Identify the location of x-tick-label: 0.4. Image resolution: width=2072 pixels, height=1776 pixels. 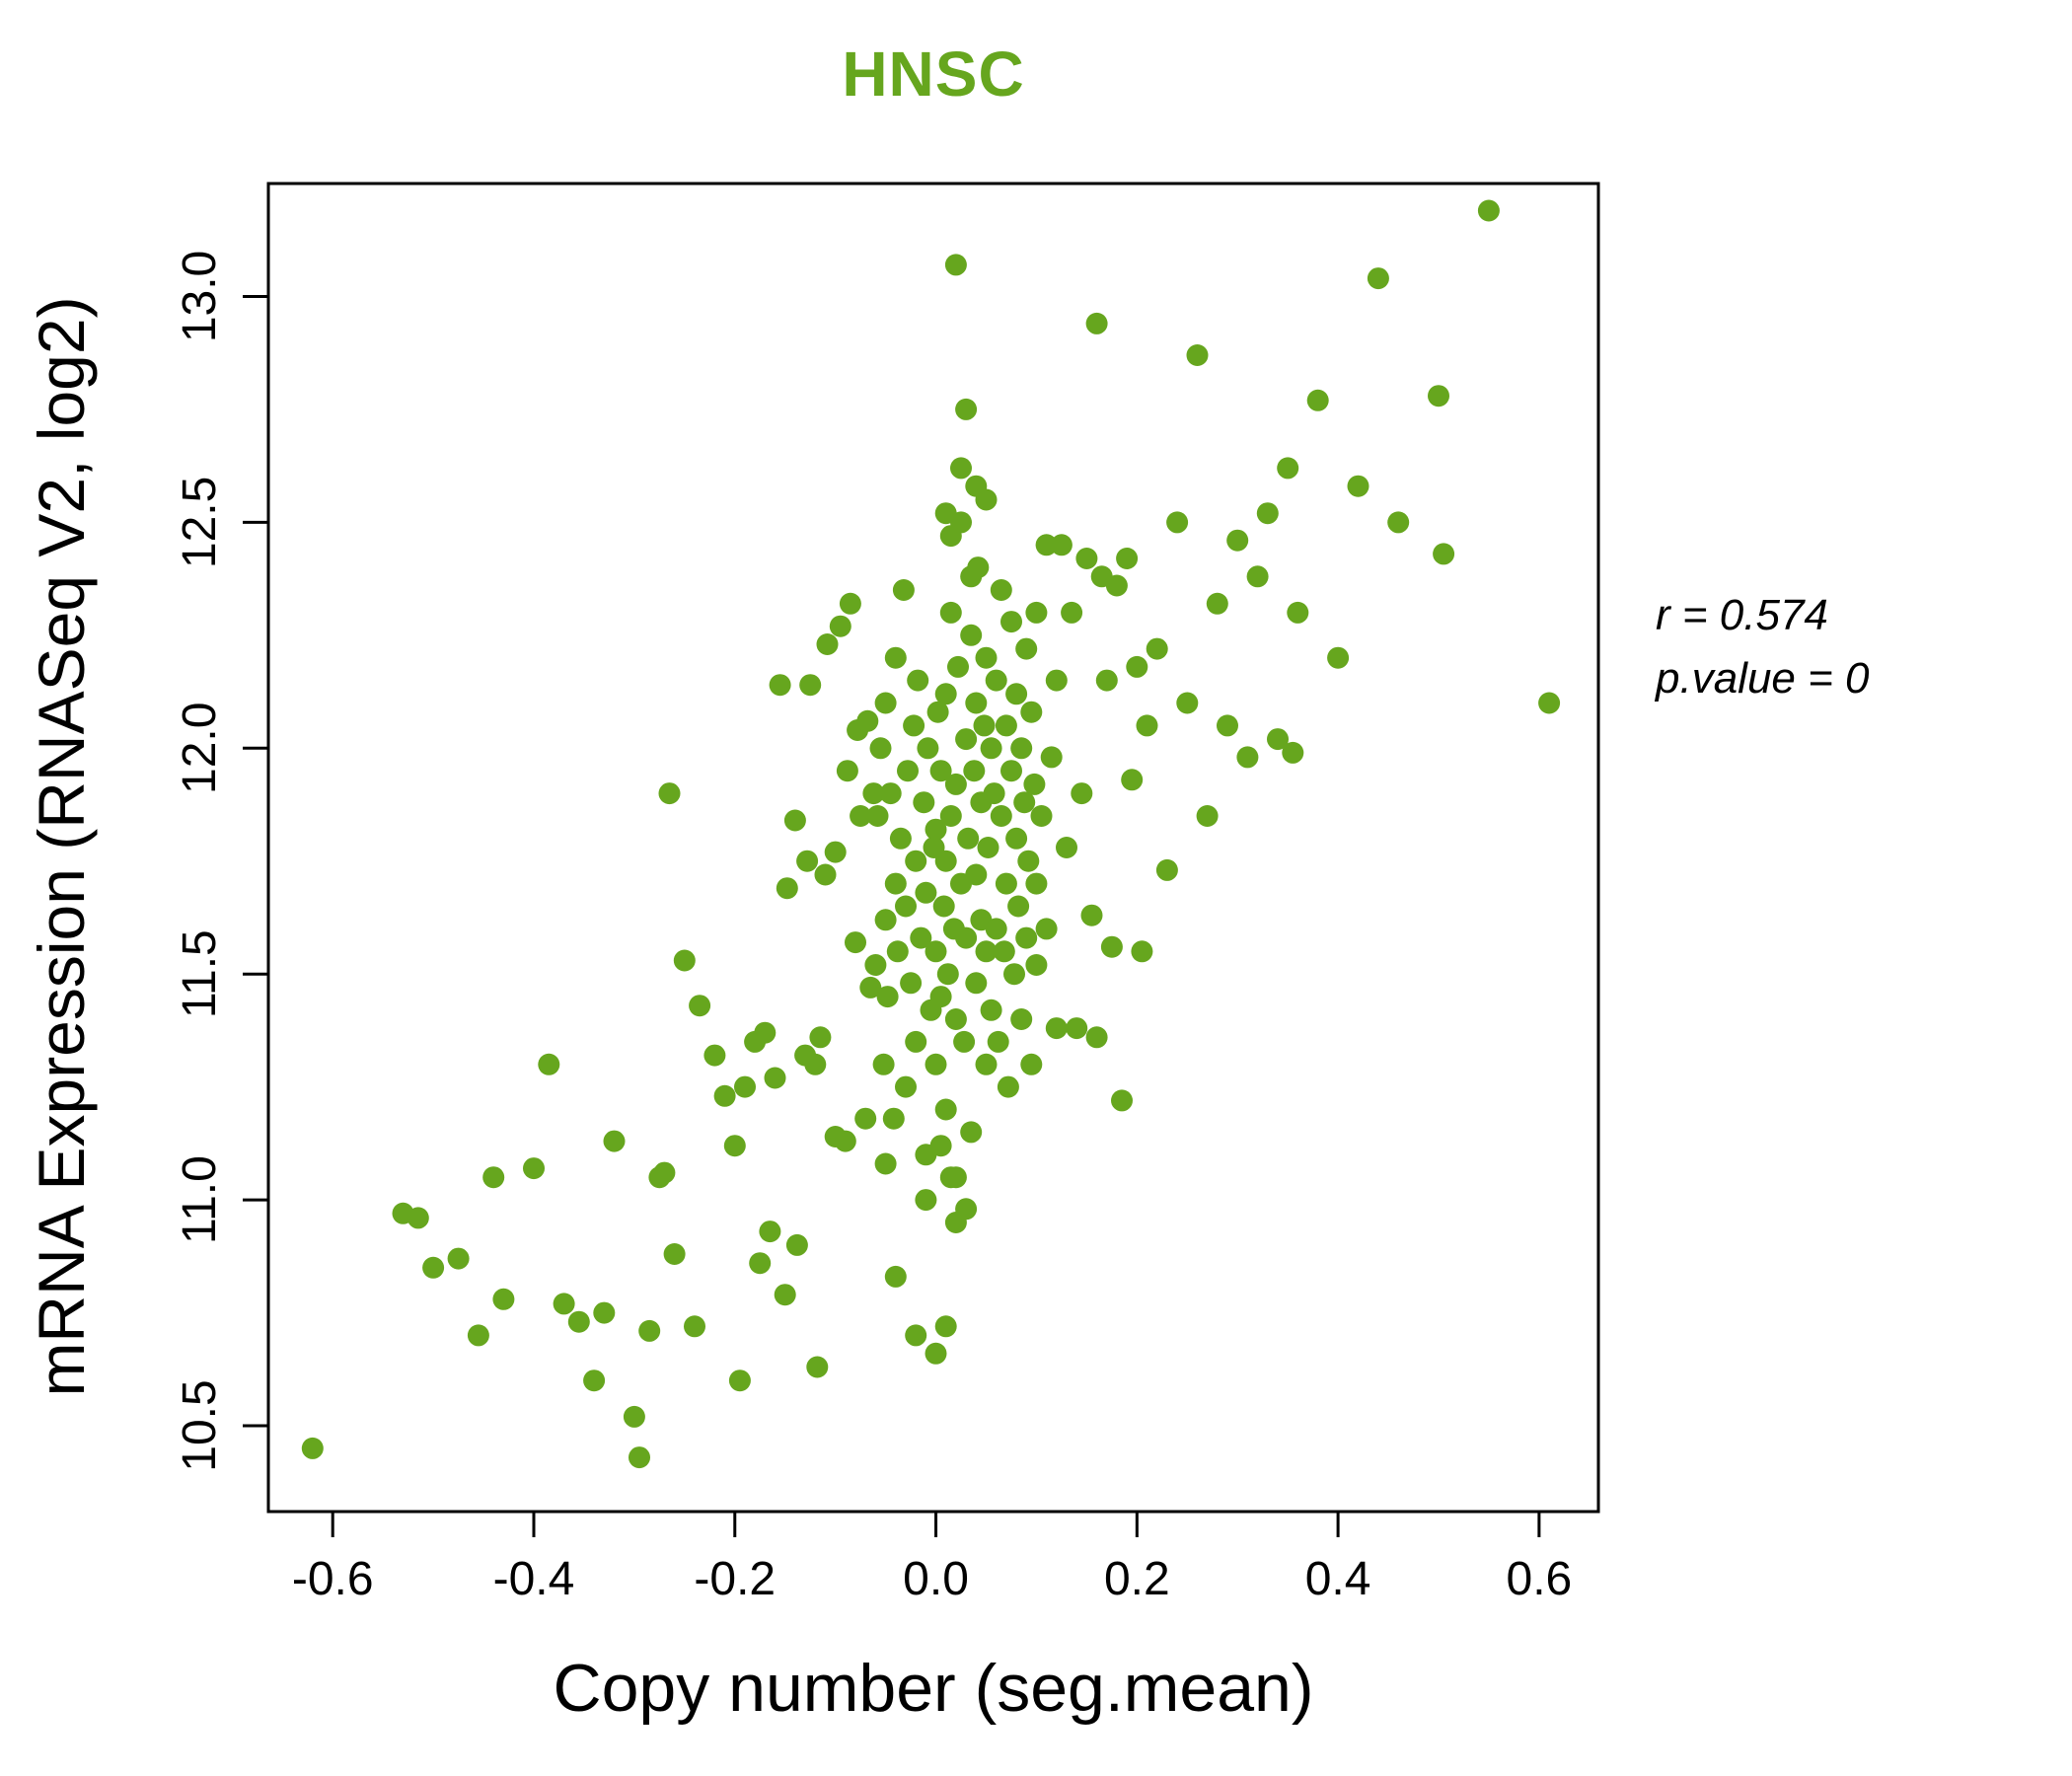
(1338, 1579).